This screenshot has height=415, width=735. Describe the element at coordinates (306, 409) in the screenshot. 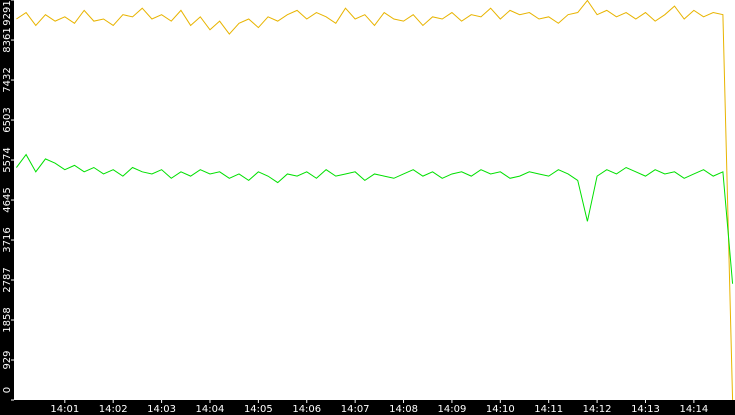

I see `x-tick-label: 14:06` at that location.